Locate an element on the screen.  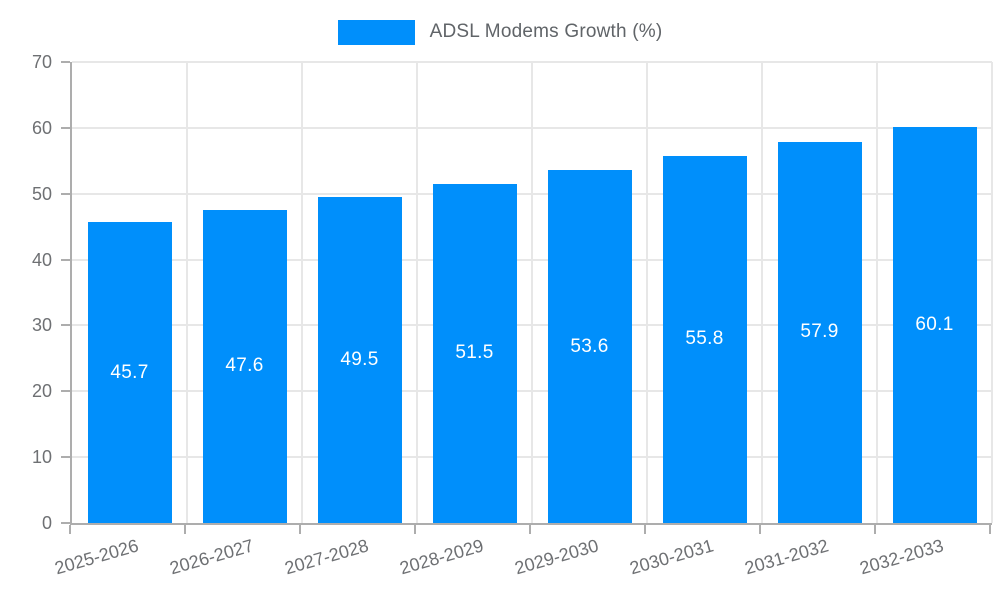
bar: 47.6 is located at coordinates (244, 366).